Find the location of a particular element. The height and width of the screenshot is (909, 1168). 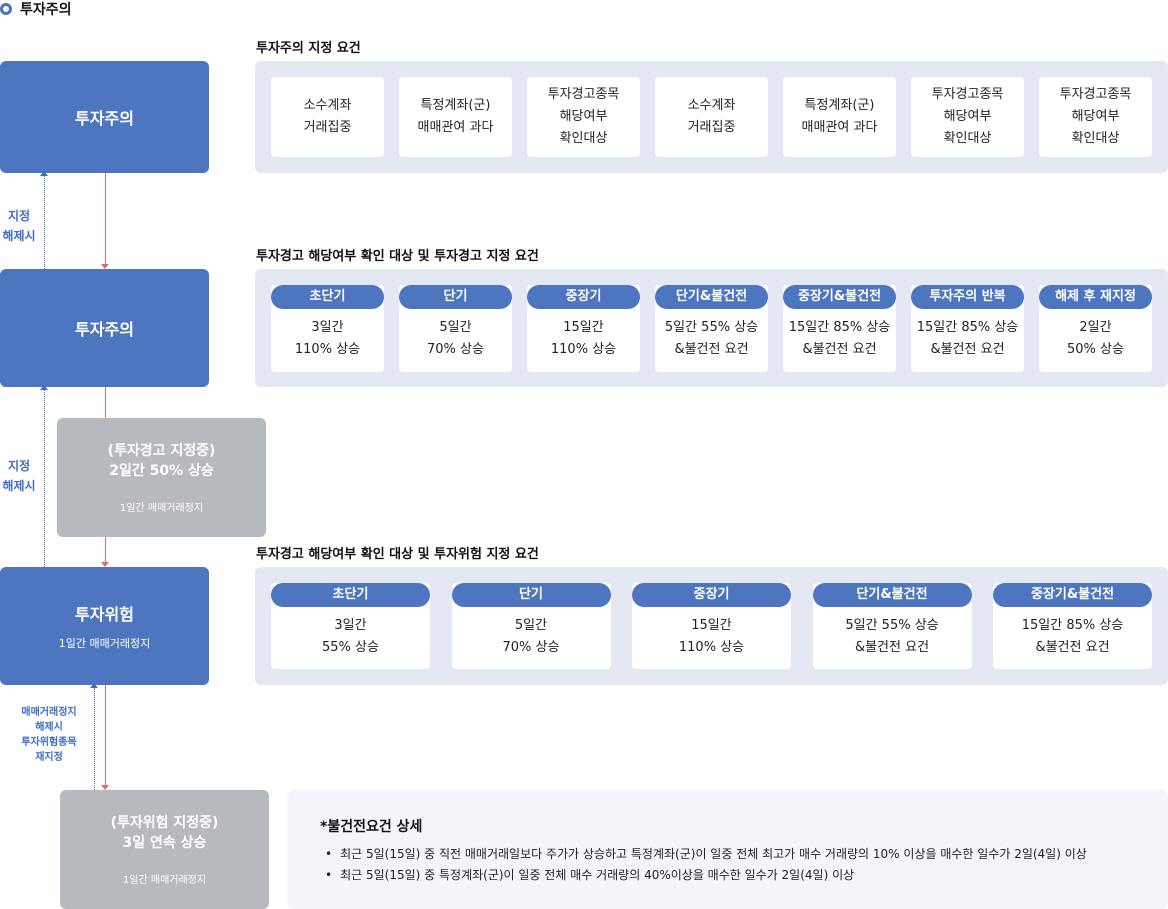

criteria-line: 15일간 is located at coordinates (711, 625).